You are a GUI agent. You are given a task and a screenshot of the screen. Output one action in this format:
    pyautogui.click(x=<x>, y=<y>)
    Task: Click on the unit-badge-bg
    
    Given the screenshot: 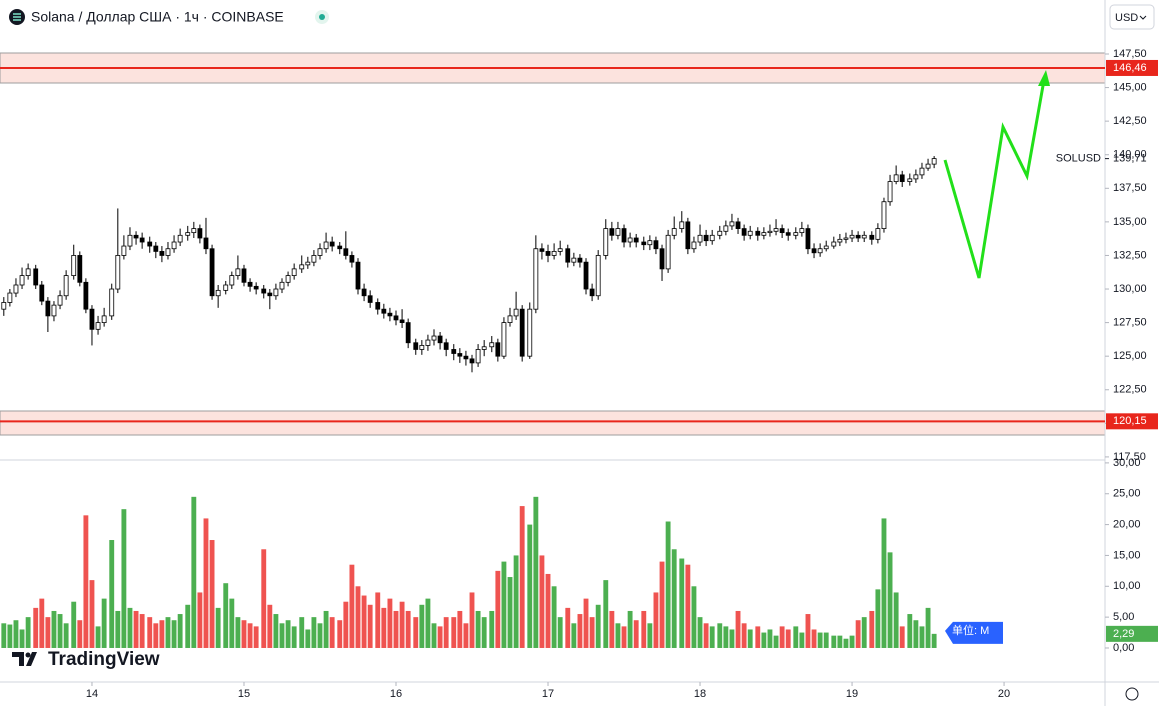 What is the action you would take?
    pyautogui.click(x=974, y=632)
    